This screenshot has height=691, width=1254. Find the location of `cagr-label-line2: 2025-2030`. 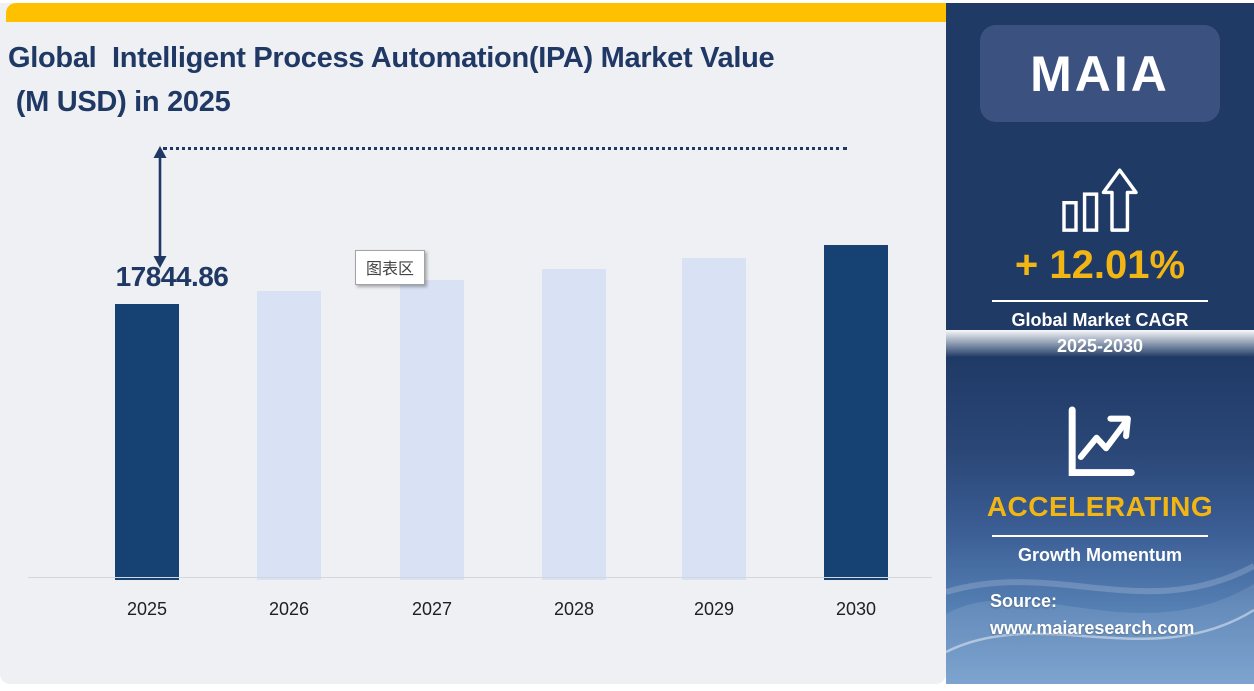

cagr-label-line2: 2025-2030 is located at coordinates (1100, 346).